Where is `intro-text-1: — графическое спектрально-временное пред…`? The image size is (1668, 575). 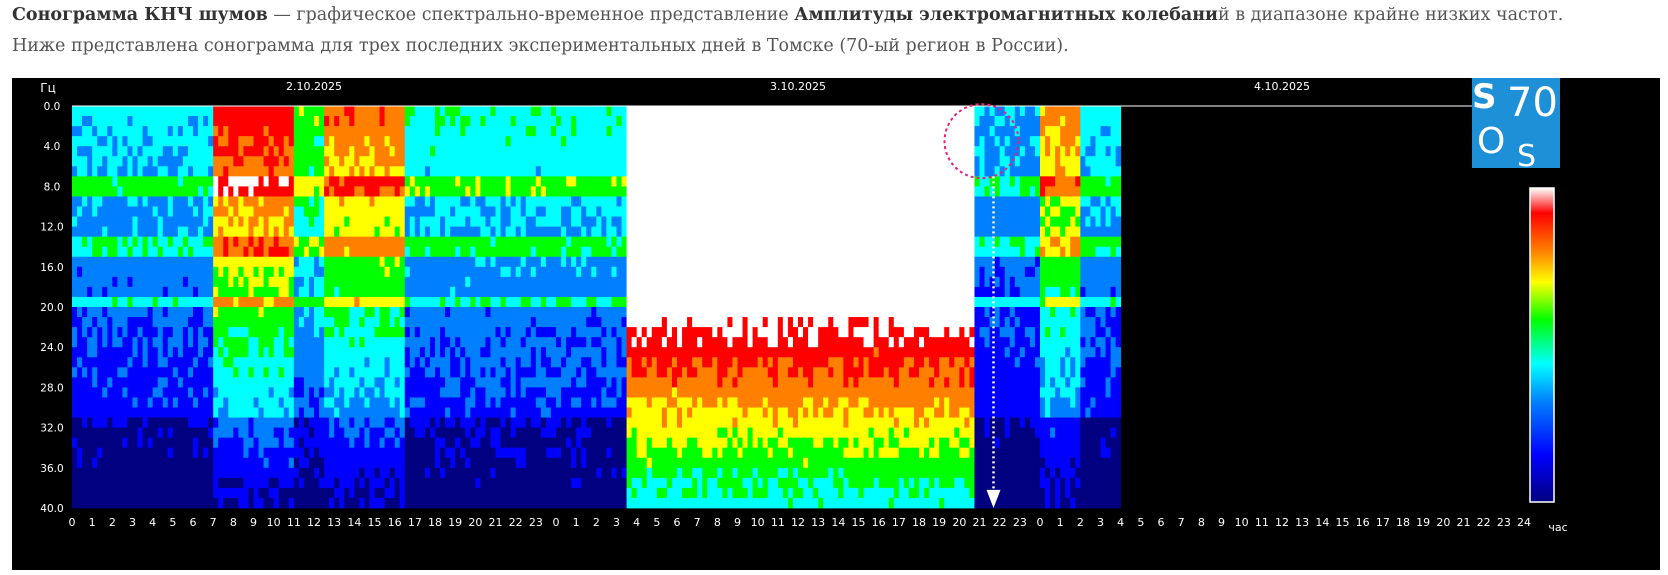 intro-text-1: — графическое спектрально-временное пред… is located at coordinates (531, 15).